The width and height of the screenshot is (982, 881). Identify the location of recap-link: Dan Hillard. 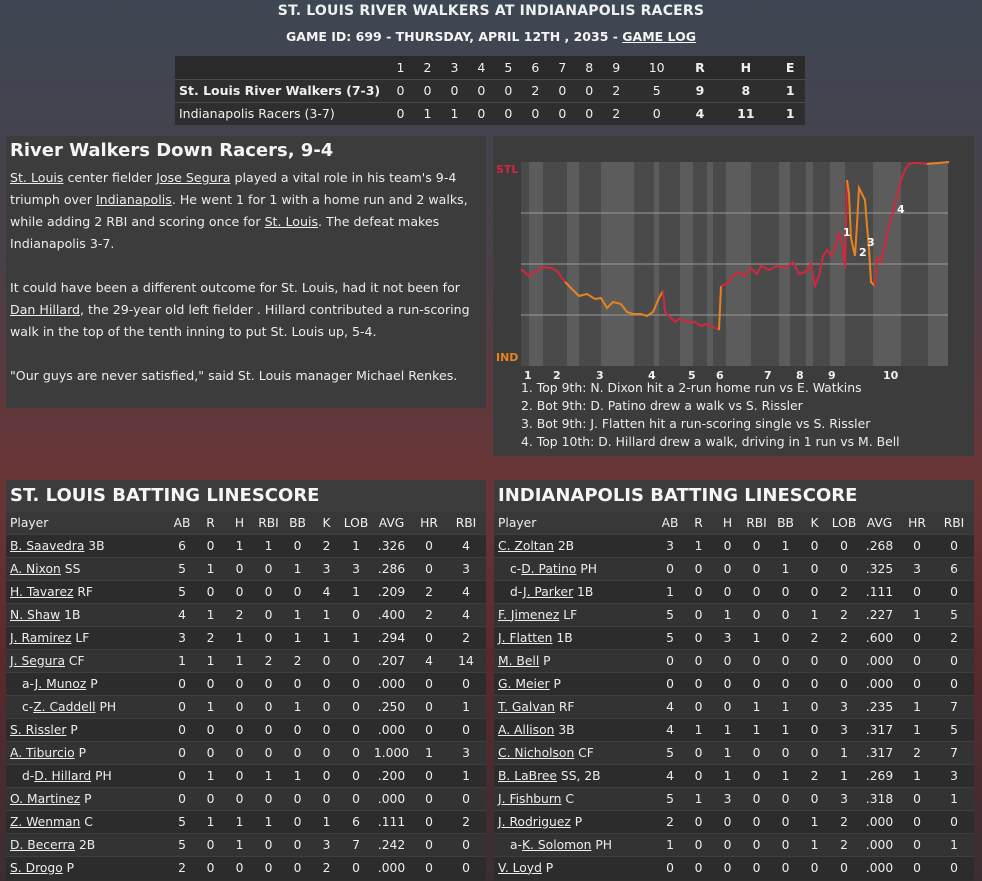
(45, 309).